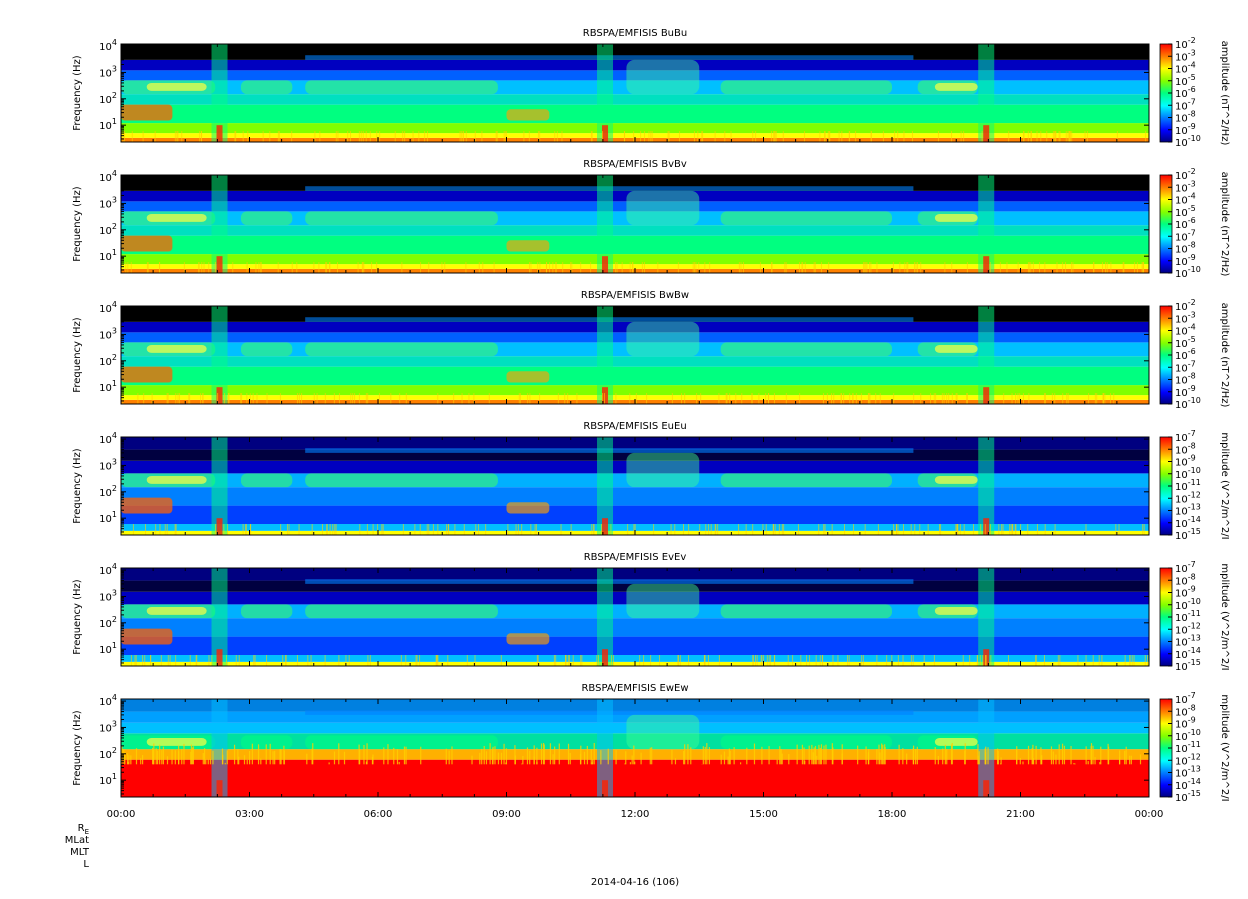 This screenshot has height=899, width=1248. Describe the element at coordinates (1185, 223) in the screenshot. I see `colorbar-tick-label: 10⁻⁶` at that location.